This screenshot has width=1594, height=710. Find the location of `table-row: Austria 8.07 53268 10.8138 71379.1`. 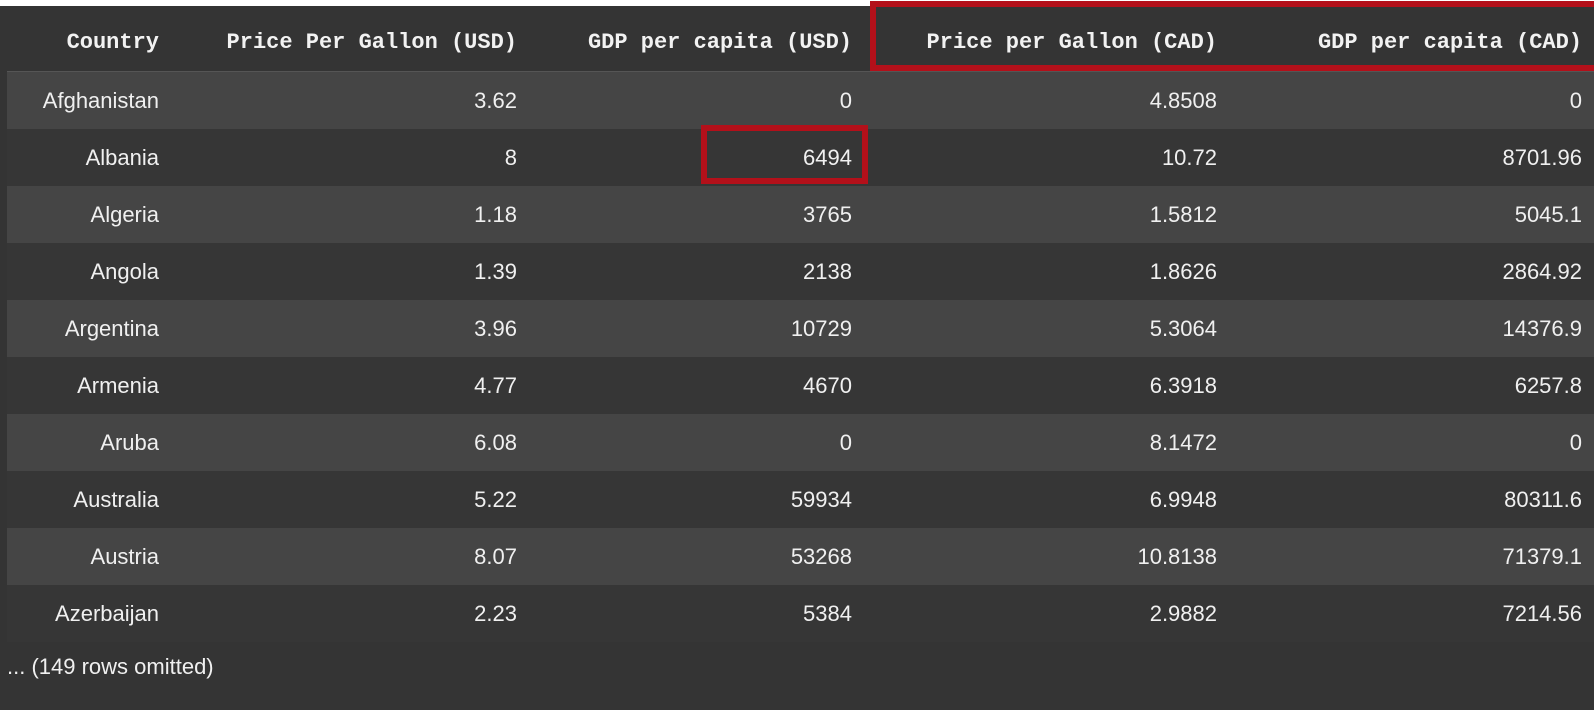

table-row: Austria 8.07 53268 10.8138 71379.1 is located at coordinates (800, 556).